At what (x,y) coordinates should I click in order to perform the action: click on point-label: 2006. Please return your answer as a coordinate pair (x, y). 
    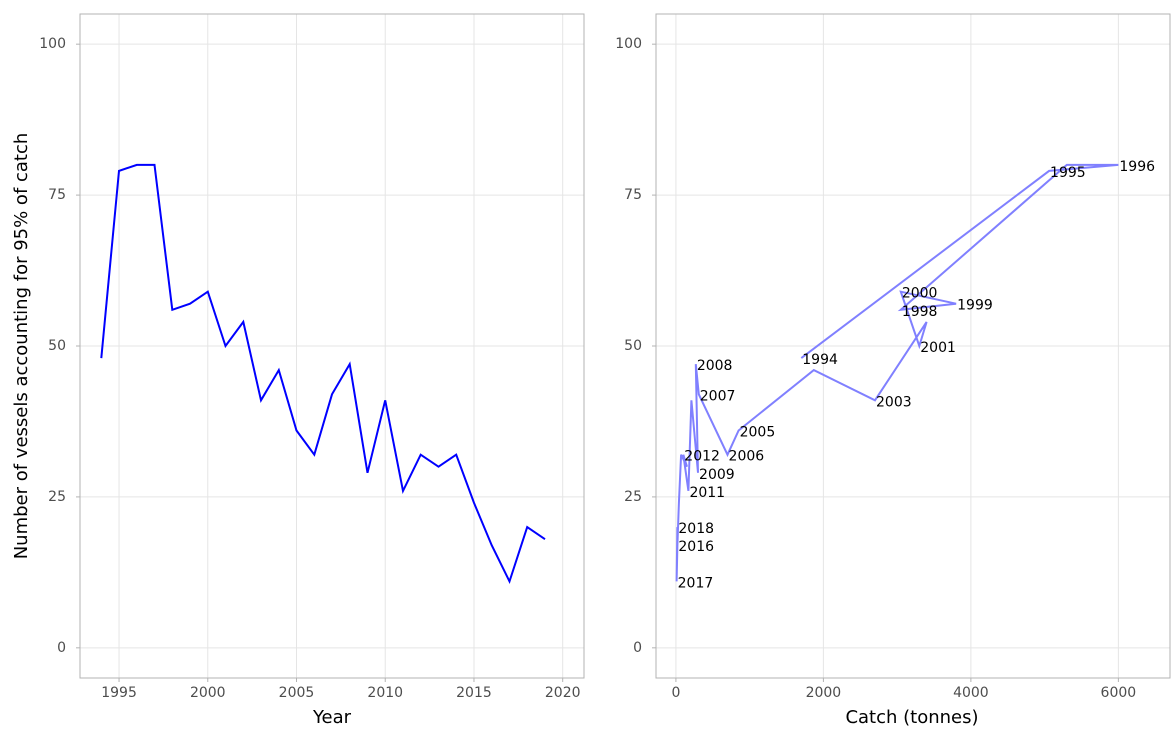
    Looking at the image, I should click on (747, 457).